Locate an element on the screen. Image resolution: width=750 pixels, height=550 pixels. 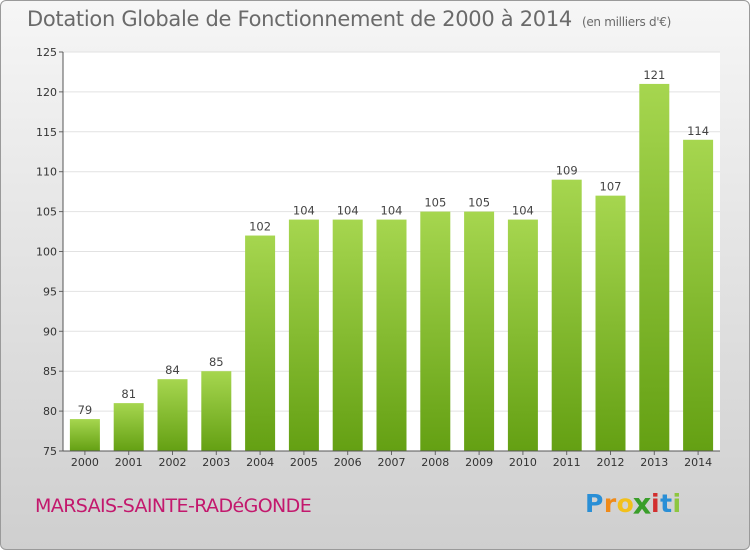
data-label: 109 is located at coordinates (567, 171).